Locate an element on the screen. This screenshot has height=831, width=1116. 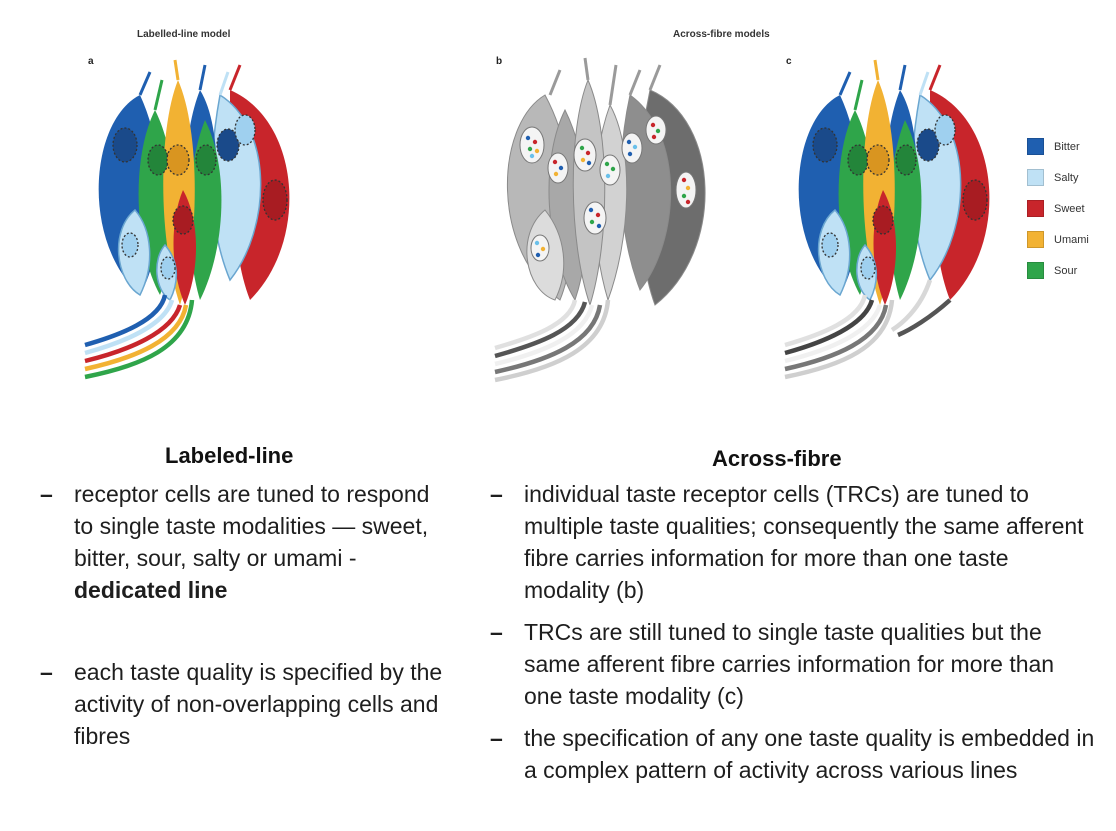
legend-item-salty: Salty is located at coordinates (1058, 177).